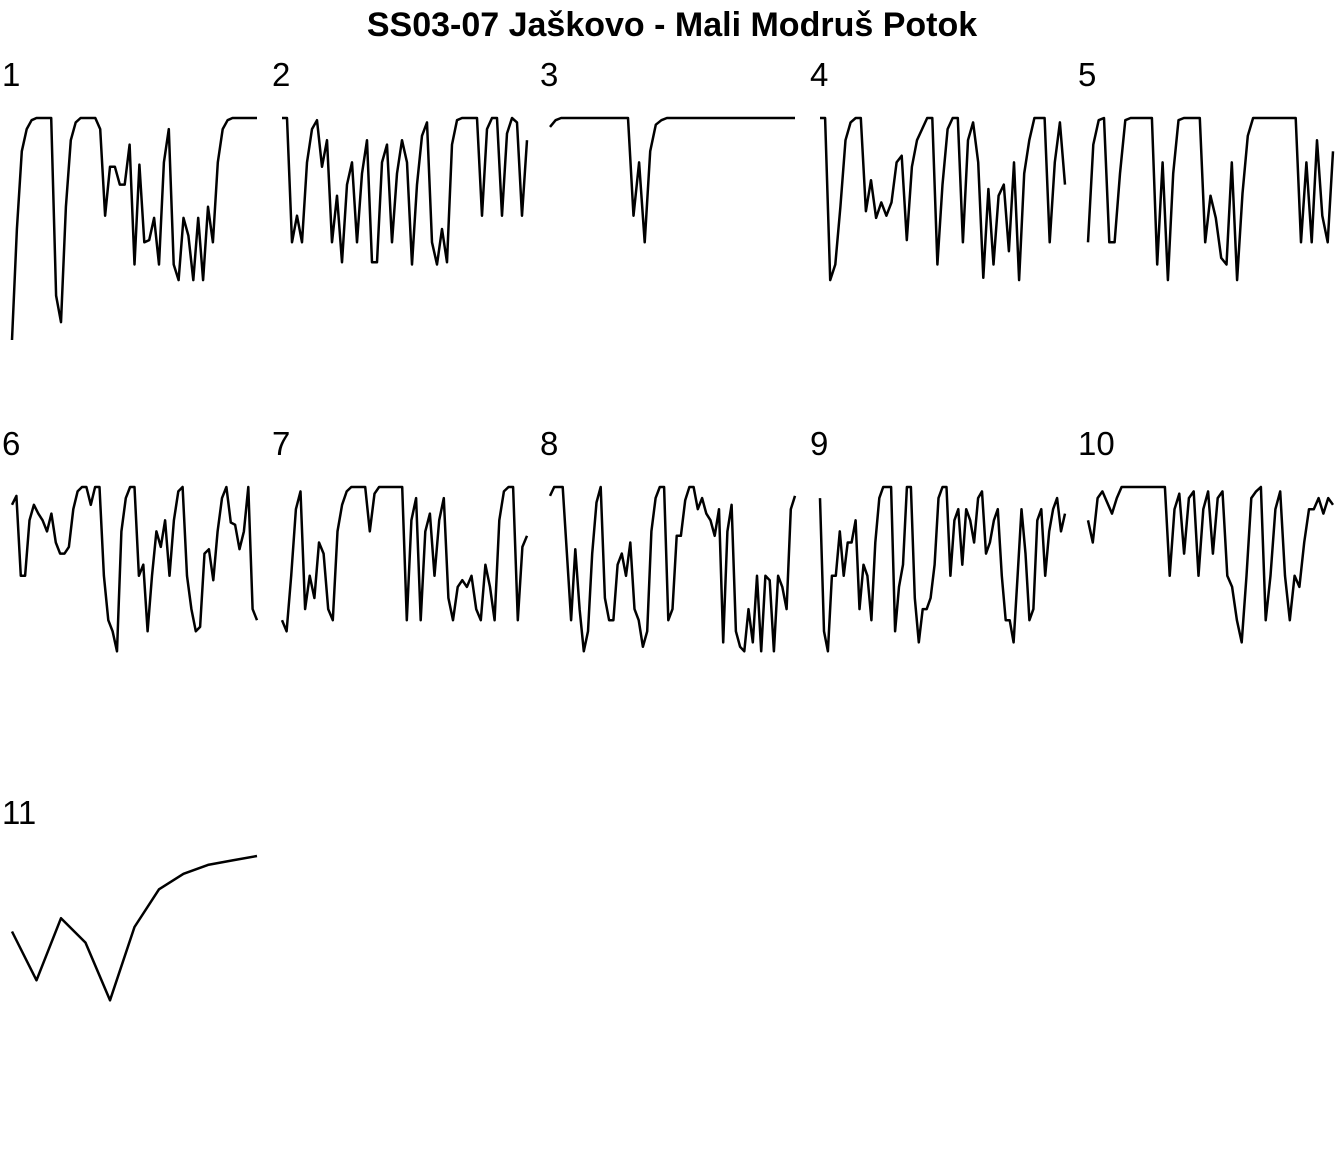  Describe the element at coordinates (19, 812) in the screenshot. I see `panel-title: 11` at that location.